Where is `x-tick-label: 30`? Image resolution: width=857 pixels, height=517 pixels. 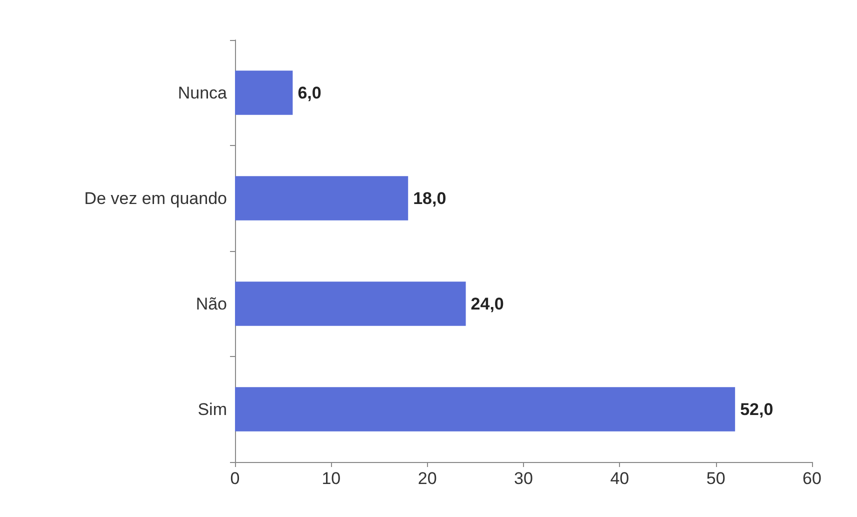 x-tick-label: 30 is located at coordinates (523, 478).